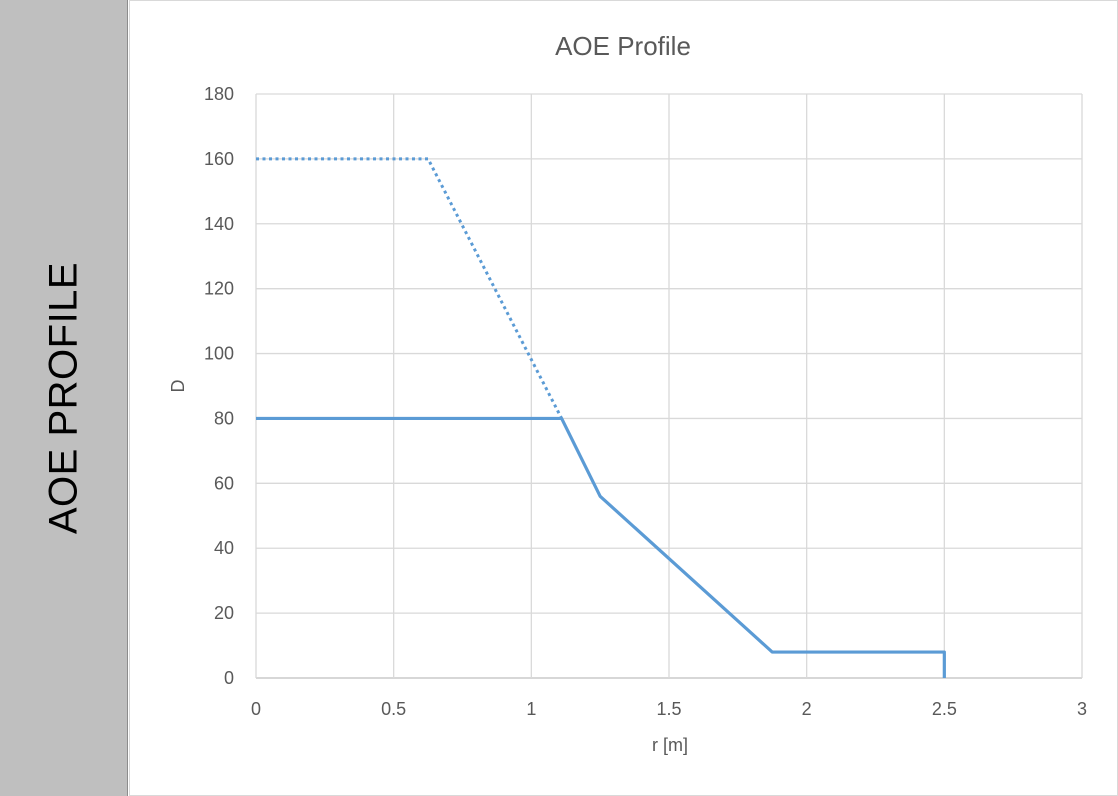 The image size is (1118, 796). Describe the element at coordinates (219, 354) in the screenshot. I see `y-tick-label: 100` at that location.